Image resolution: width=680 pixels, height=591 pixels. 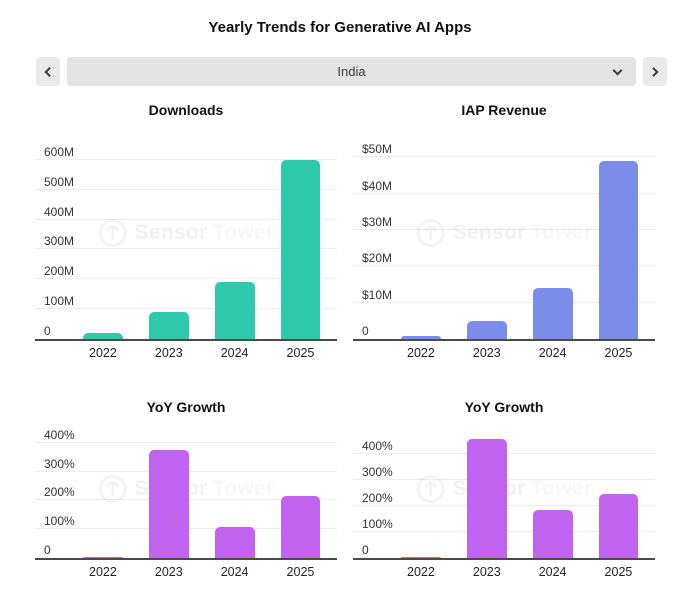 What do you see at coordinates (59, 271) in the screenshot?
I see `y-tick-label: 200M` at bounding box center [59, 271].